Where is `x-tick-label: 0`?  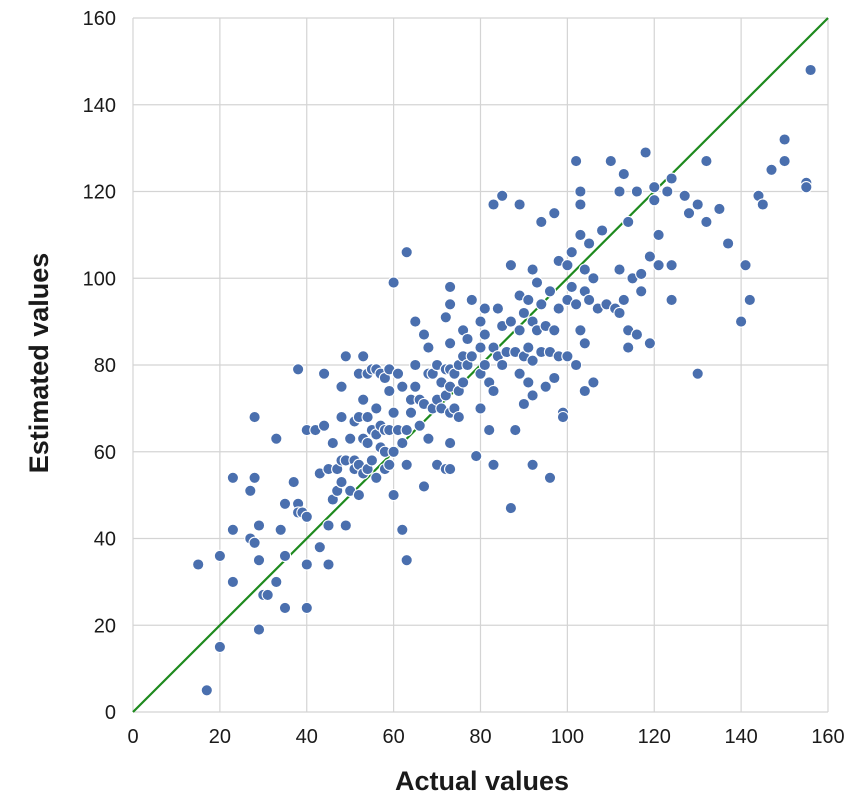
x-tick-label: 0 is located at coordinates (132, 737).